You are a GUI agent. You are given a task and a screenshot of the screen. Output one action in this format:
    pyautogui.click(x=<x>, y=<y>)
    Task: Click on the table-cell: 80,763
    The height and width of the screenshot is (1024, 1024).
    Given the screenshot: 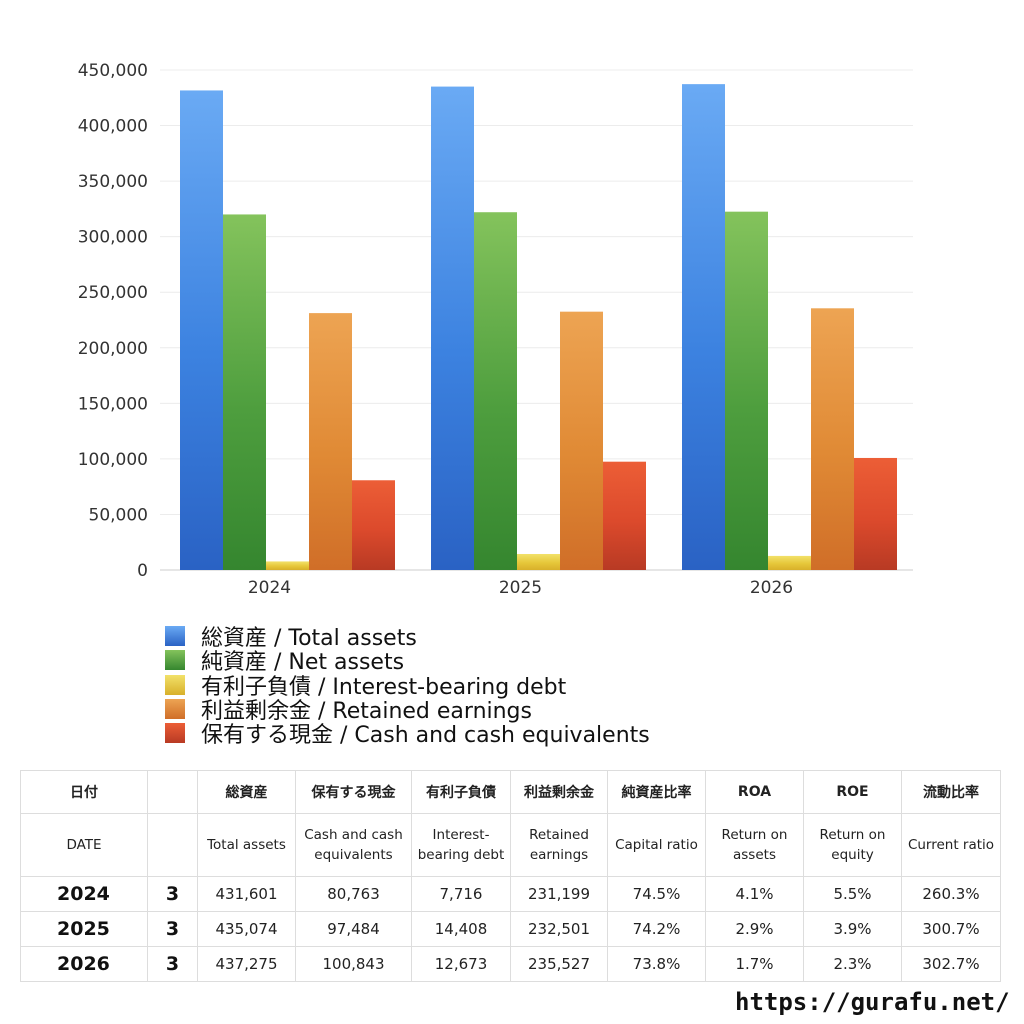 What is the action you would take?
    pyautogui.click(x=353, y=894)
    